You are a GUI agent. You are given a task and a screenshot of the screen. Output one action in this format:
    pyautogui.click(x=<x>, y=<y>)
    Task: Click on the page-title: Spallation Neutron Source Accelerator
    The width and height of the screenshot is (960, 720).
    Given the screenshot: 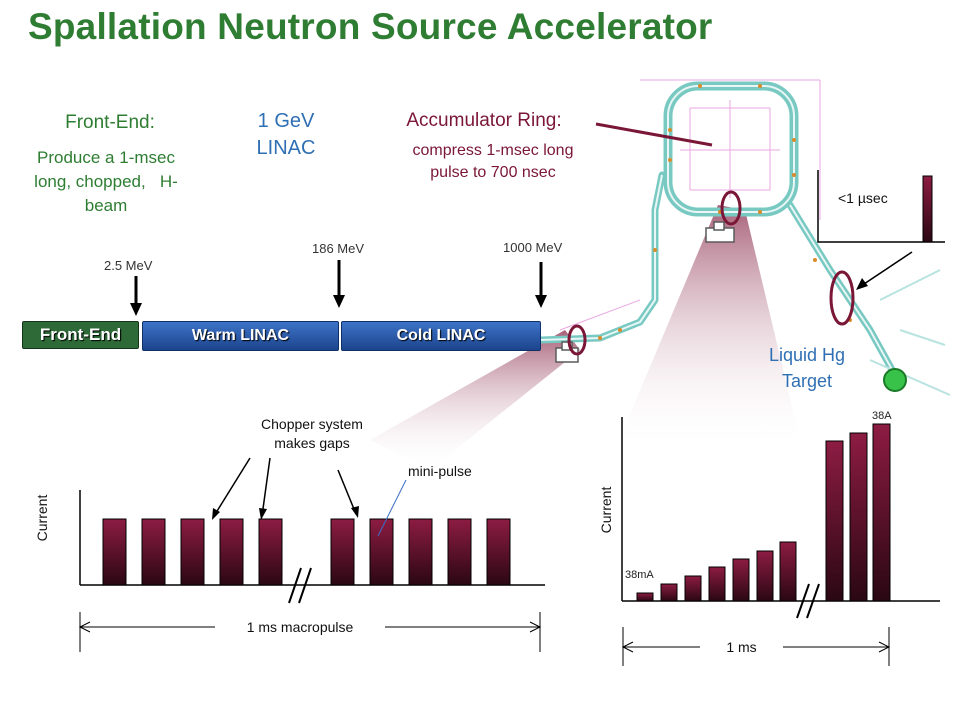 What is the action you would take?
    pyautogui.click(x=370, y=26)
    